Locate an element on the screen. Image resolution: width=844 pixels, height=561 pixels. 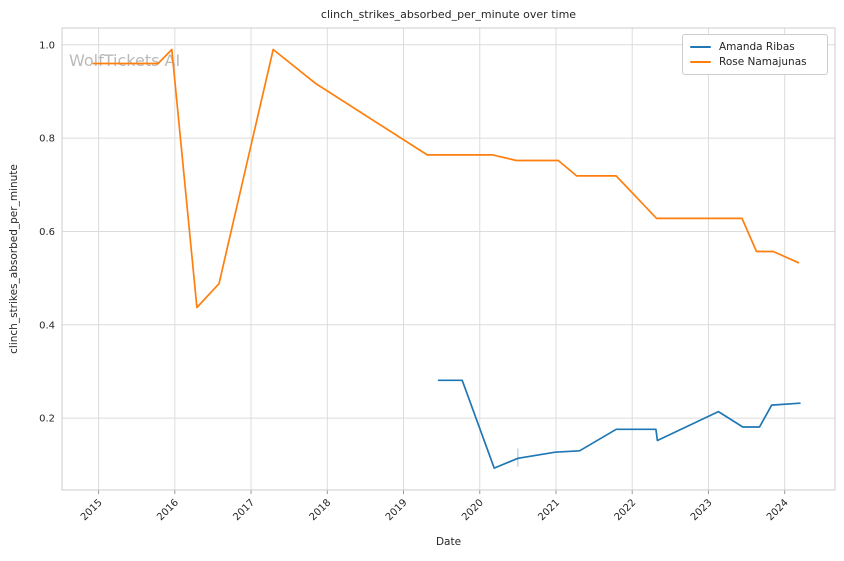
x-tick-label: 2020 is located at coordinates (473, 510).